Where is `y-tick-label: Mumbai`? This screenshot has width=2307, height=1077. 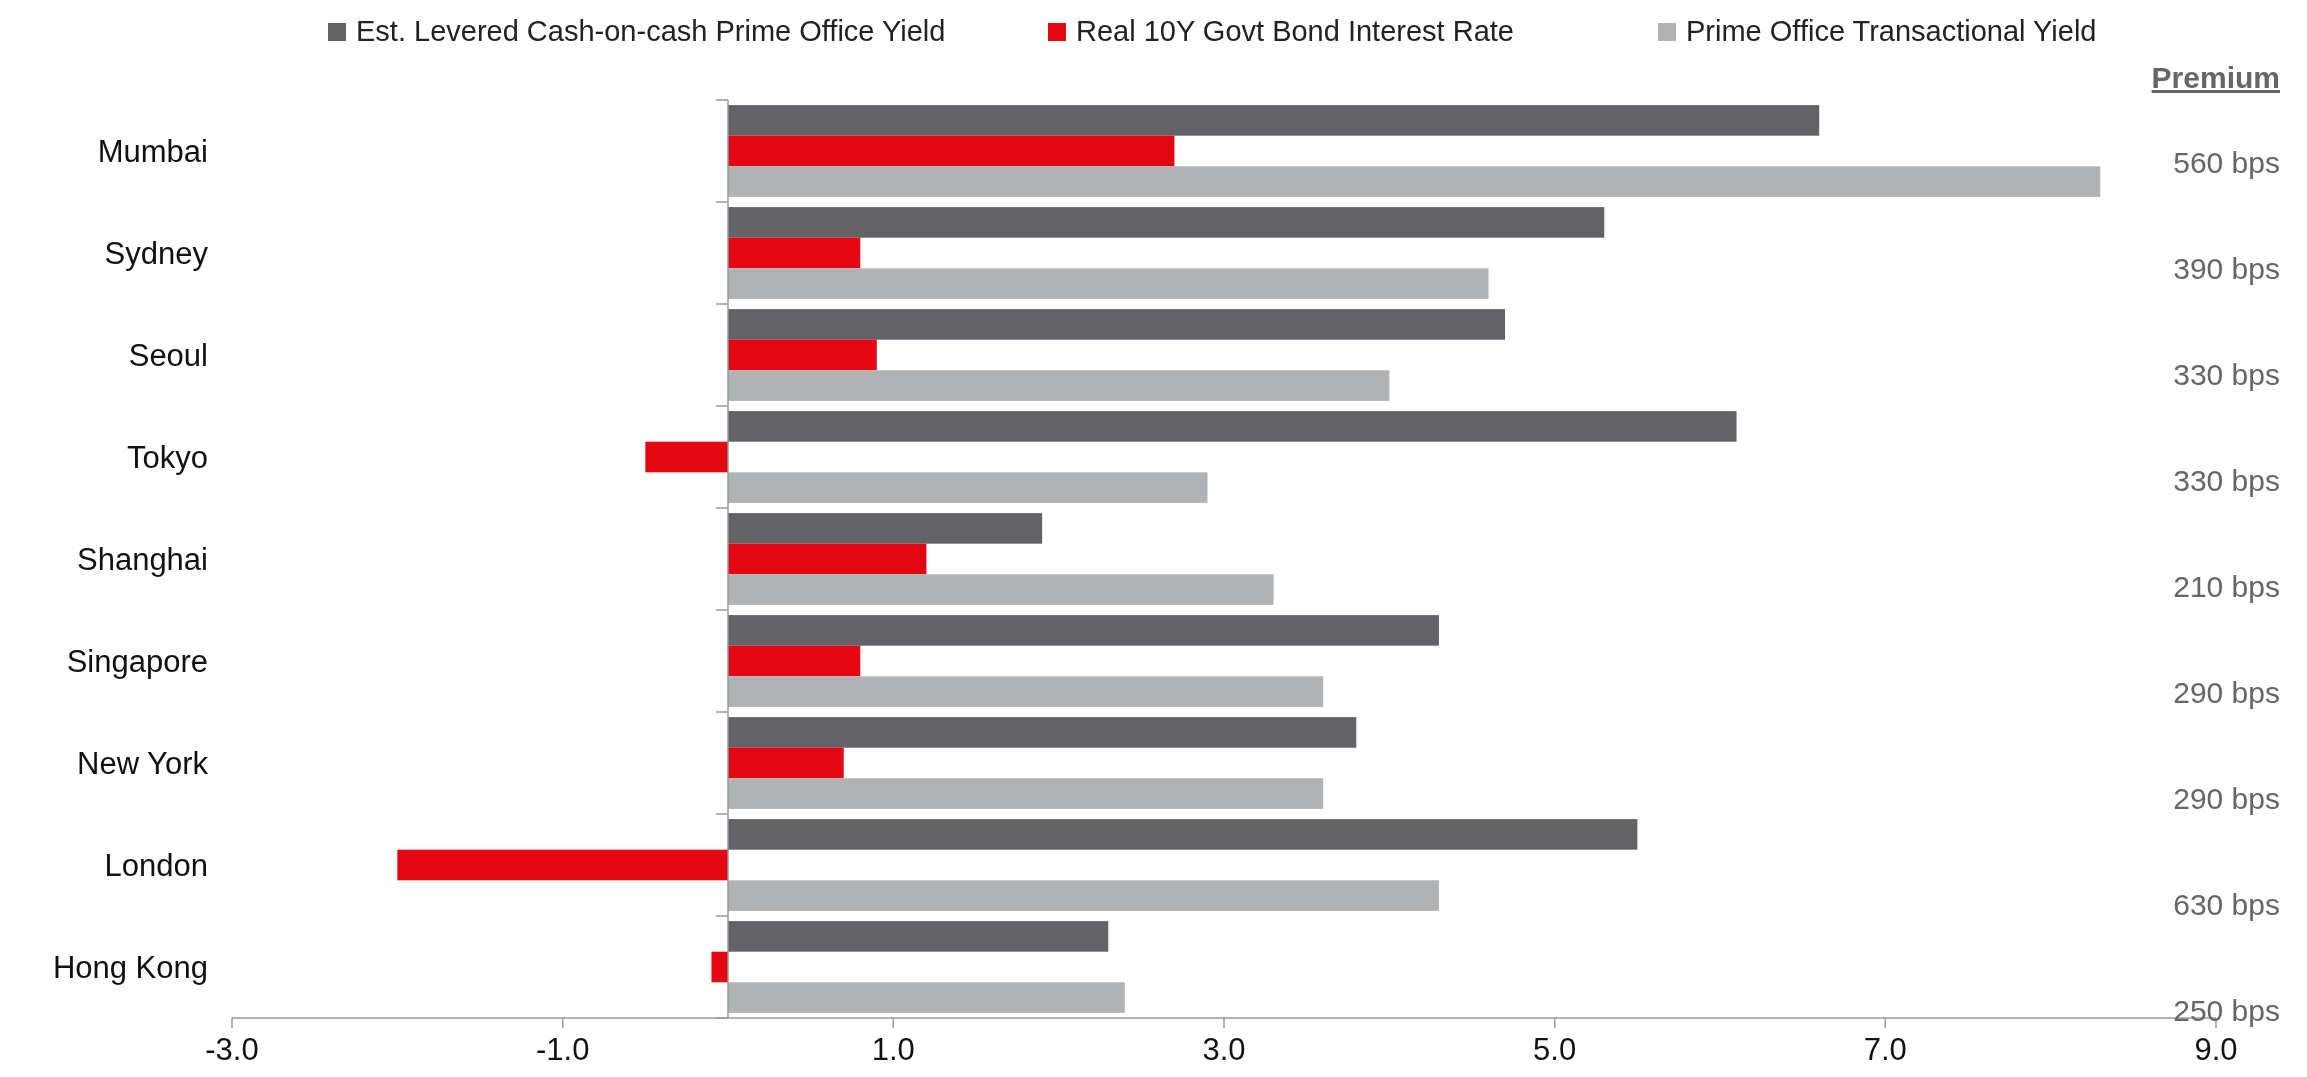
y-tick-label: Mumbai is located at coordinates (152, 151).